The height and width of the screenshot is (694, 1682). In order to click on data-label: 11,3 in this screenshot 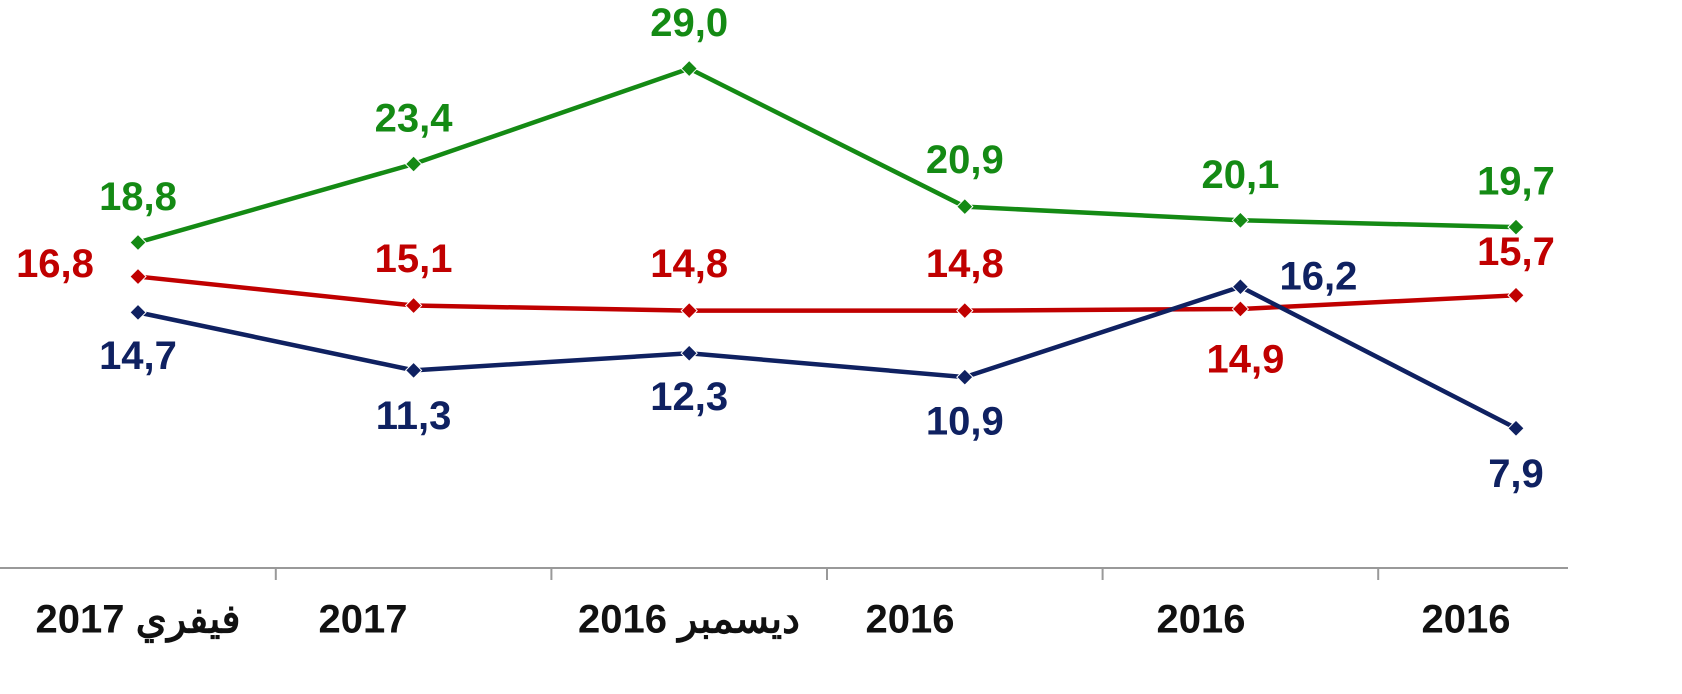, I will do `click(414, 416)`.